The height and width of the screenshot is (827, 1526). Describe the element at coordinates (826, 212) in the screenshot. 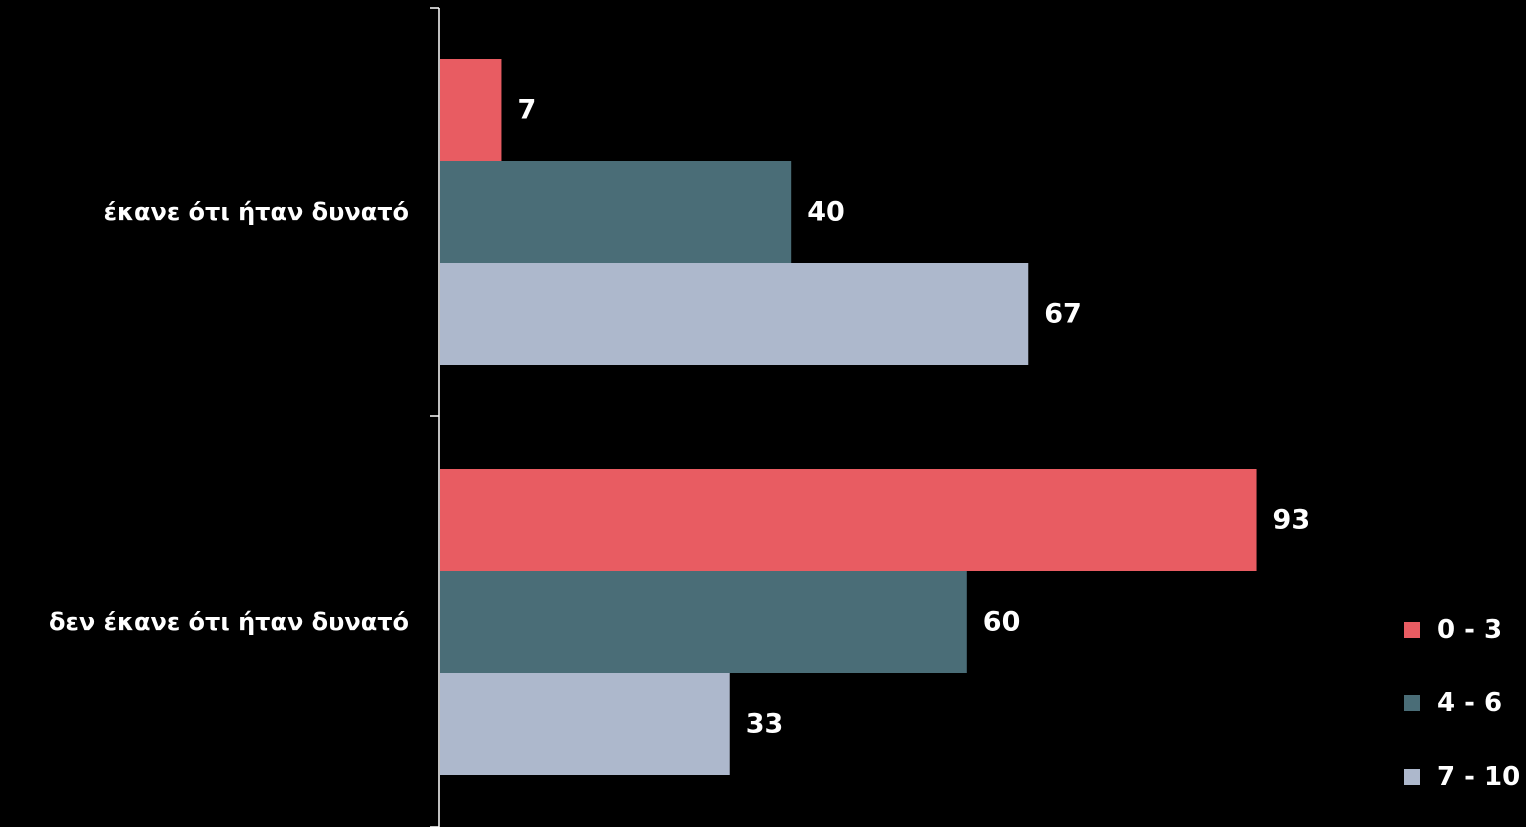

I see `data-label: 40` at that location.